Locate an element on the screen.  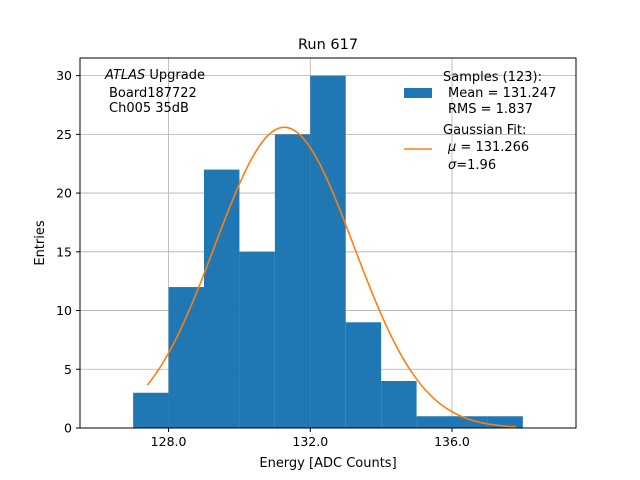
x-tick-label: 128.0 is located at coordinates (169, 441).